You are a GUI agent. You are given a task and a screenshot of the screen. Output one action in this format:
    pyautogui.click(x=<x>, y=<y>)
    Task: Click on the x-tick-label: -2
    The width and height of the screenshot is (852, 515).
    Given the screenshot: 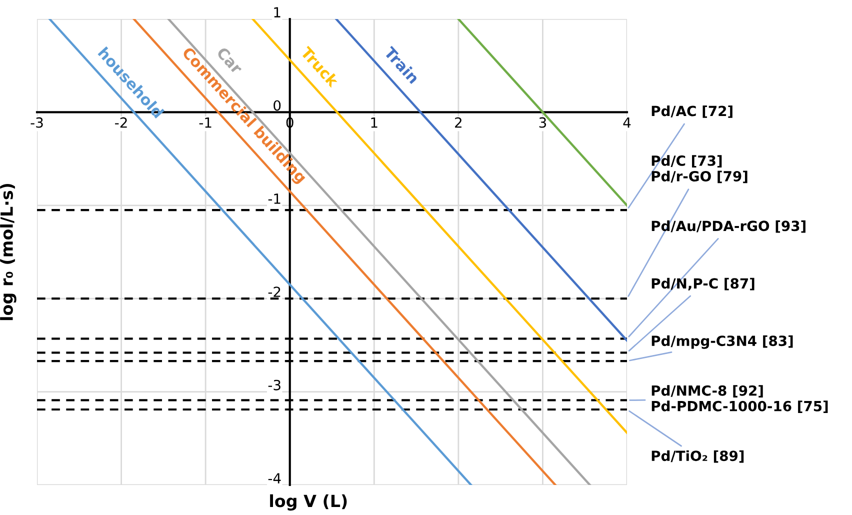 What is the action you would take?
    pyautogui.click(x=121, y=122)
    